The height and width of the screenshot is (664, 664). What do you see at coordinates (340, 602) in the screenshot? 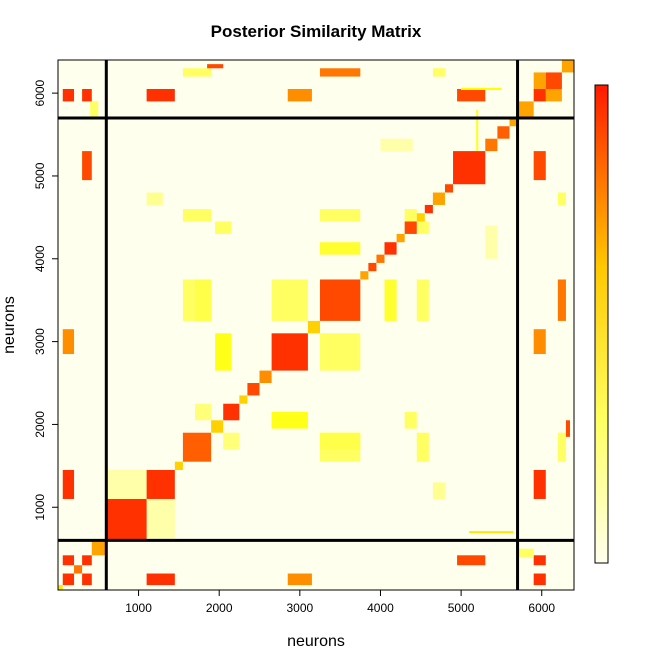
I see `x-axis: 1000 2000 3000 4000 5000 6000` at bounding box center [340, 602].